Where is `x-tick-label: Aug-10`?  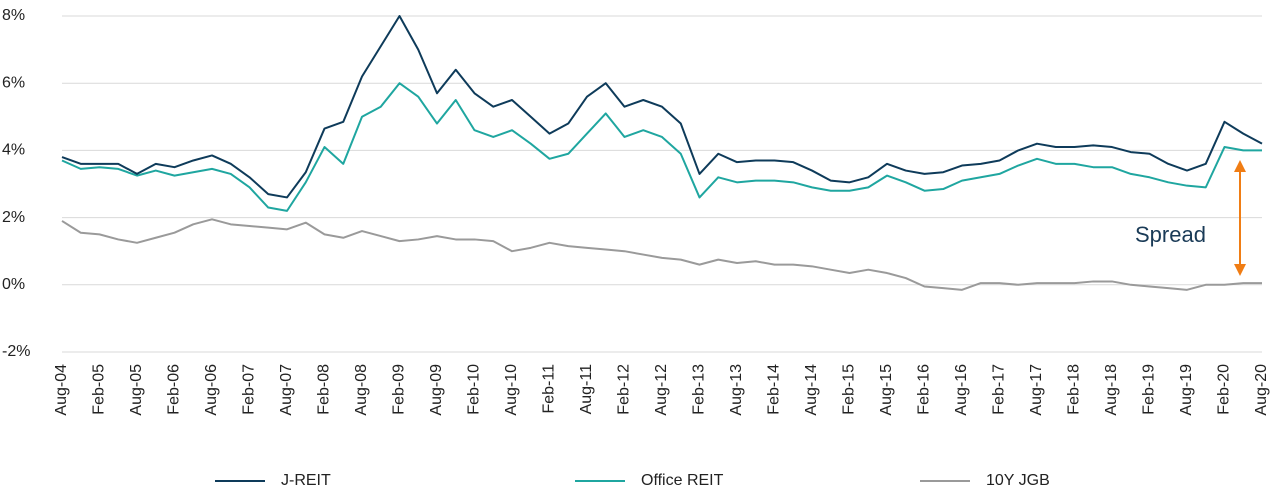 x-tick-label: Aug-10 is located at coordinates (511, 390).